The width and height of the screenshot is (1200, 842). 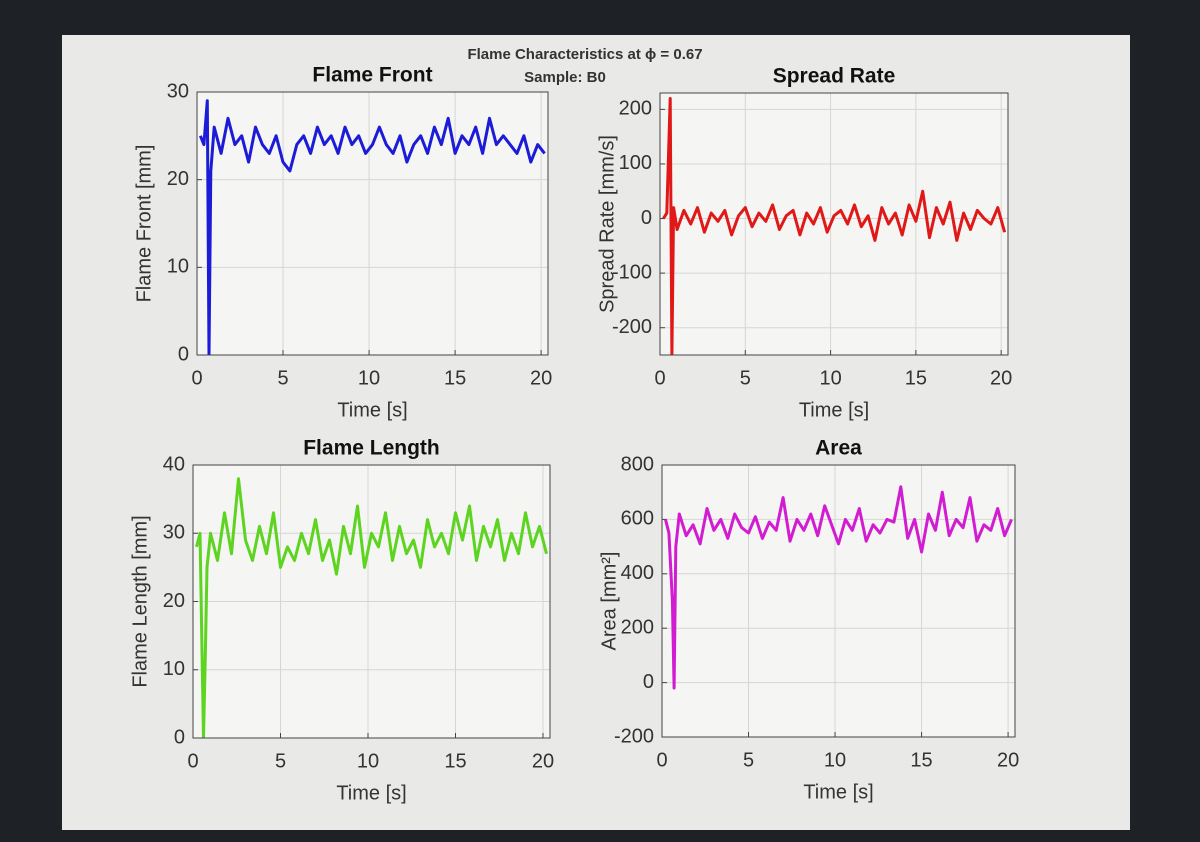 What do you see at coordinates (144, 224) in the screenshot?
I see `y-axis-label: Flame Front [mm]` at bounding box center [144, 224].